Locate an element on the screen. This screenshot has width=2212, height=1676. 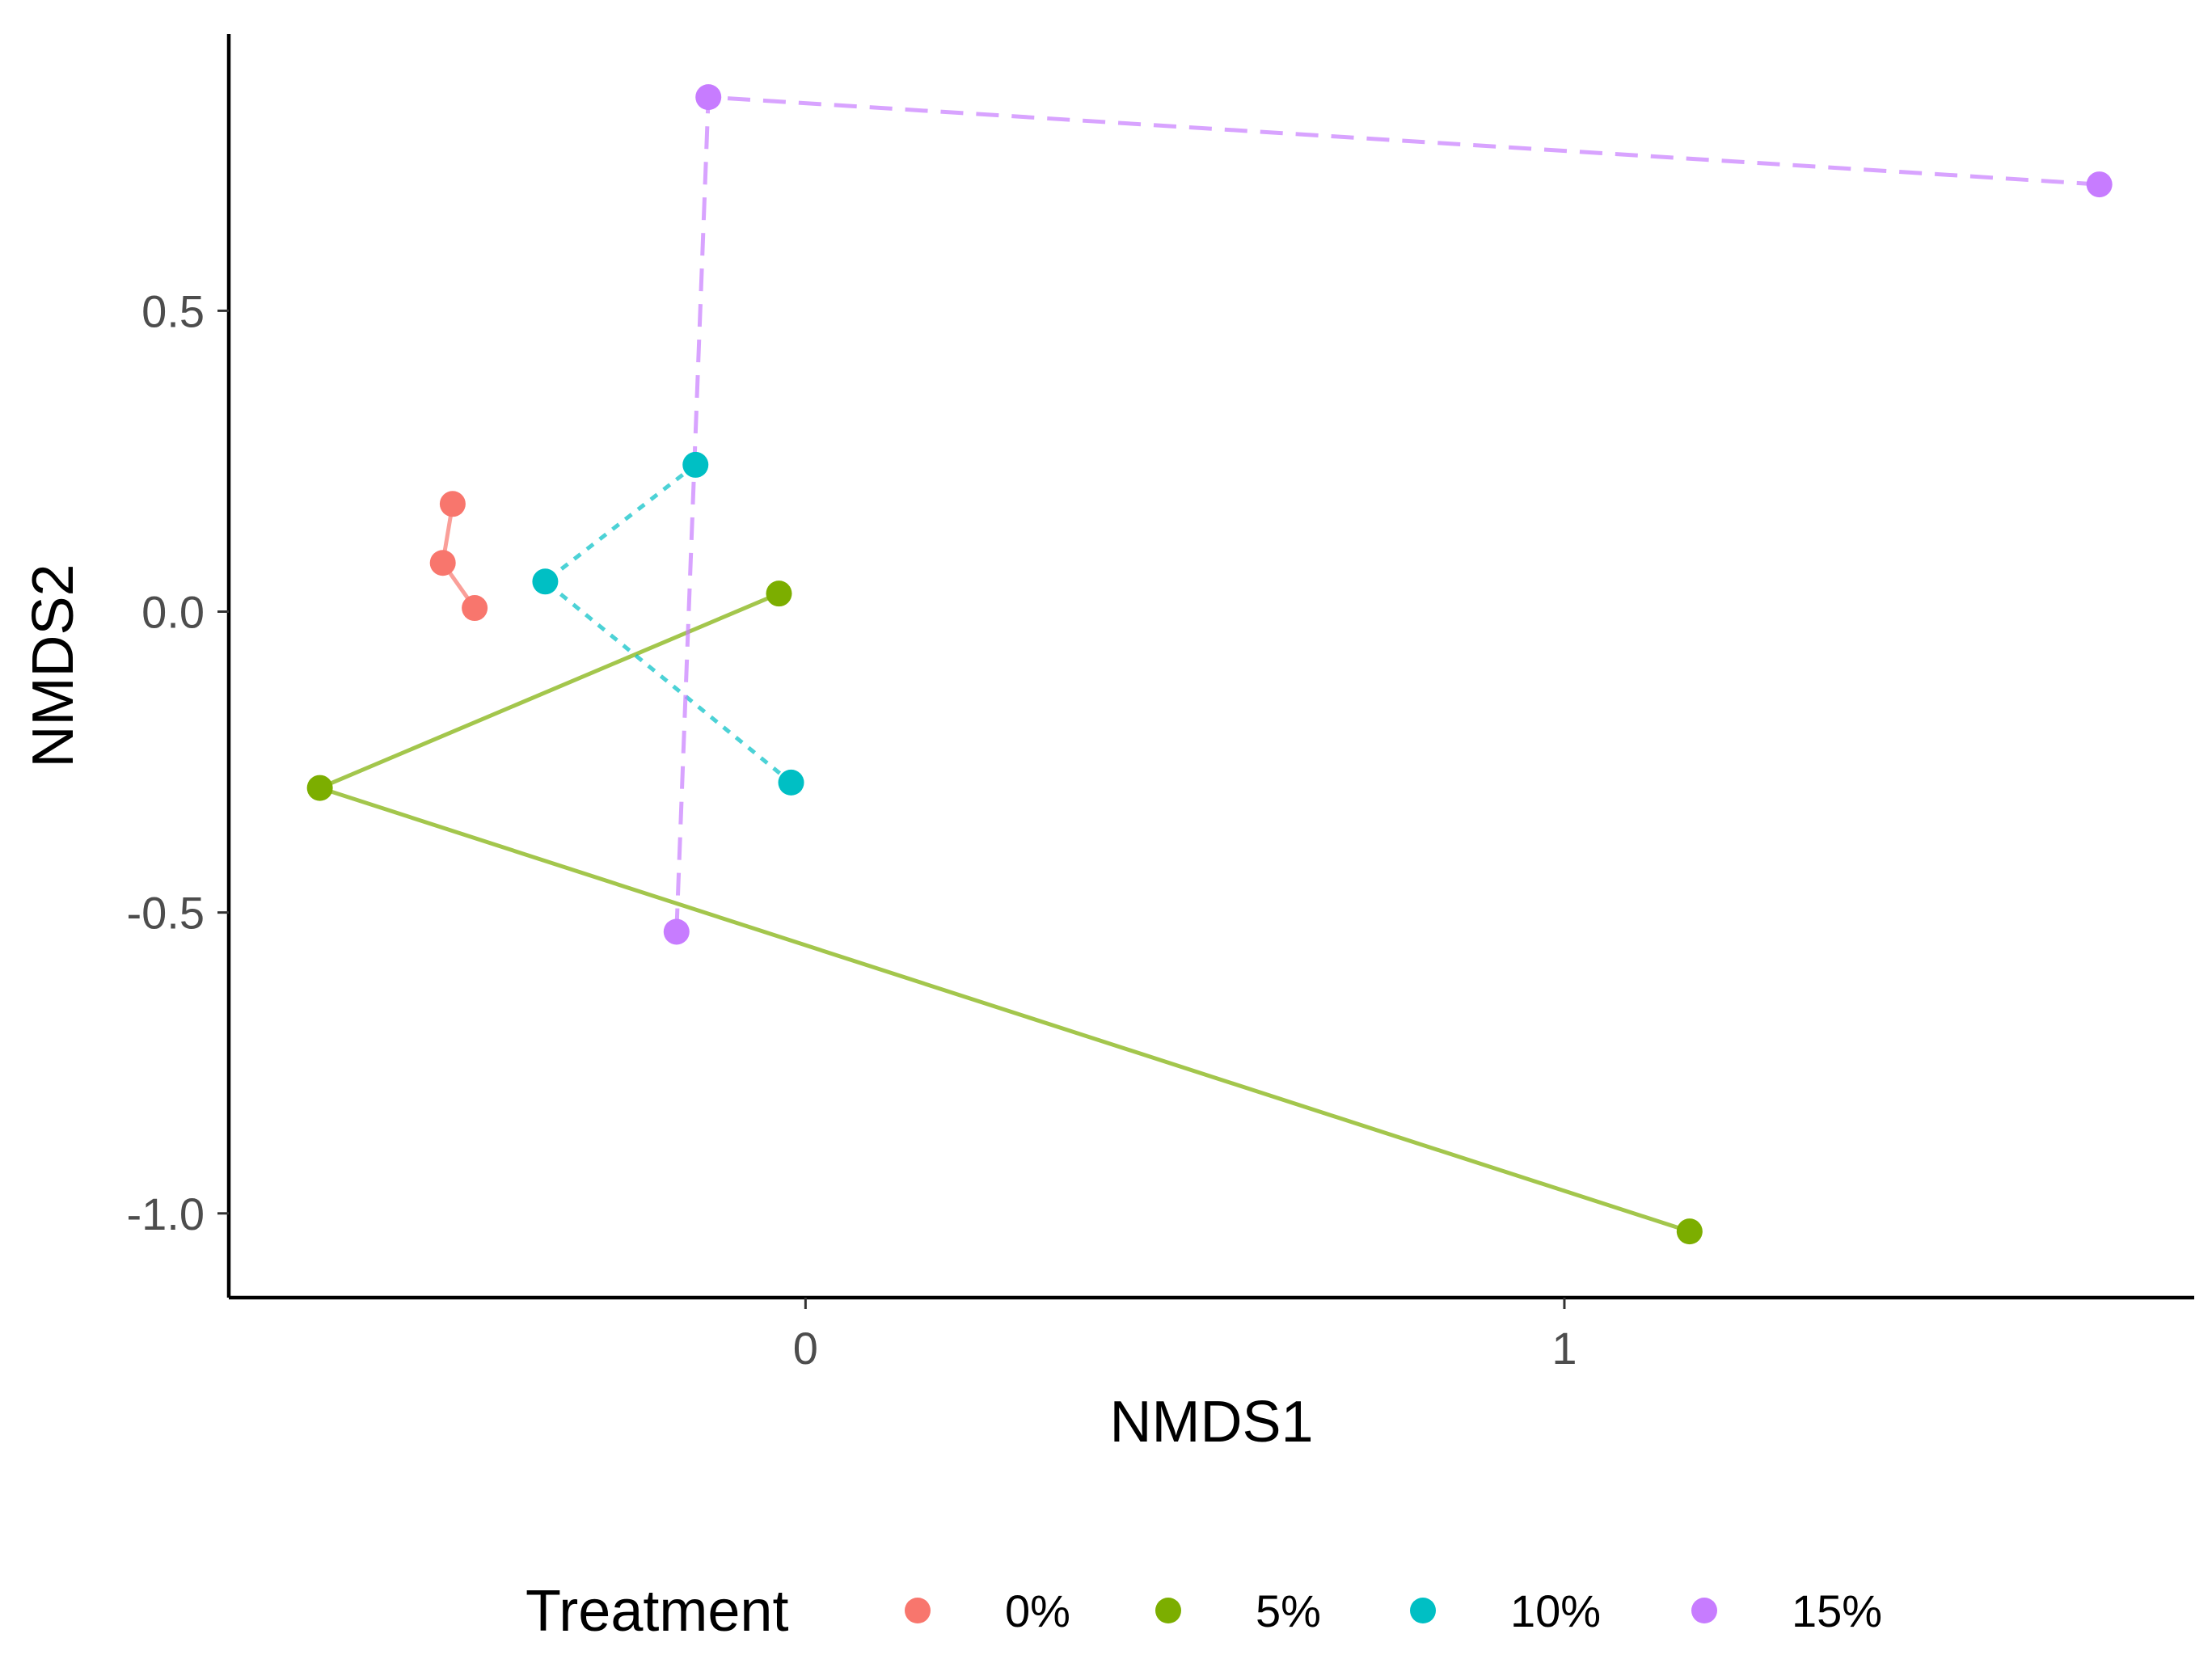
y-tick-label: -0.5 is located at coordinates (166, 913).